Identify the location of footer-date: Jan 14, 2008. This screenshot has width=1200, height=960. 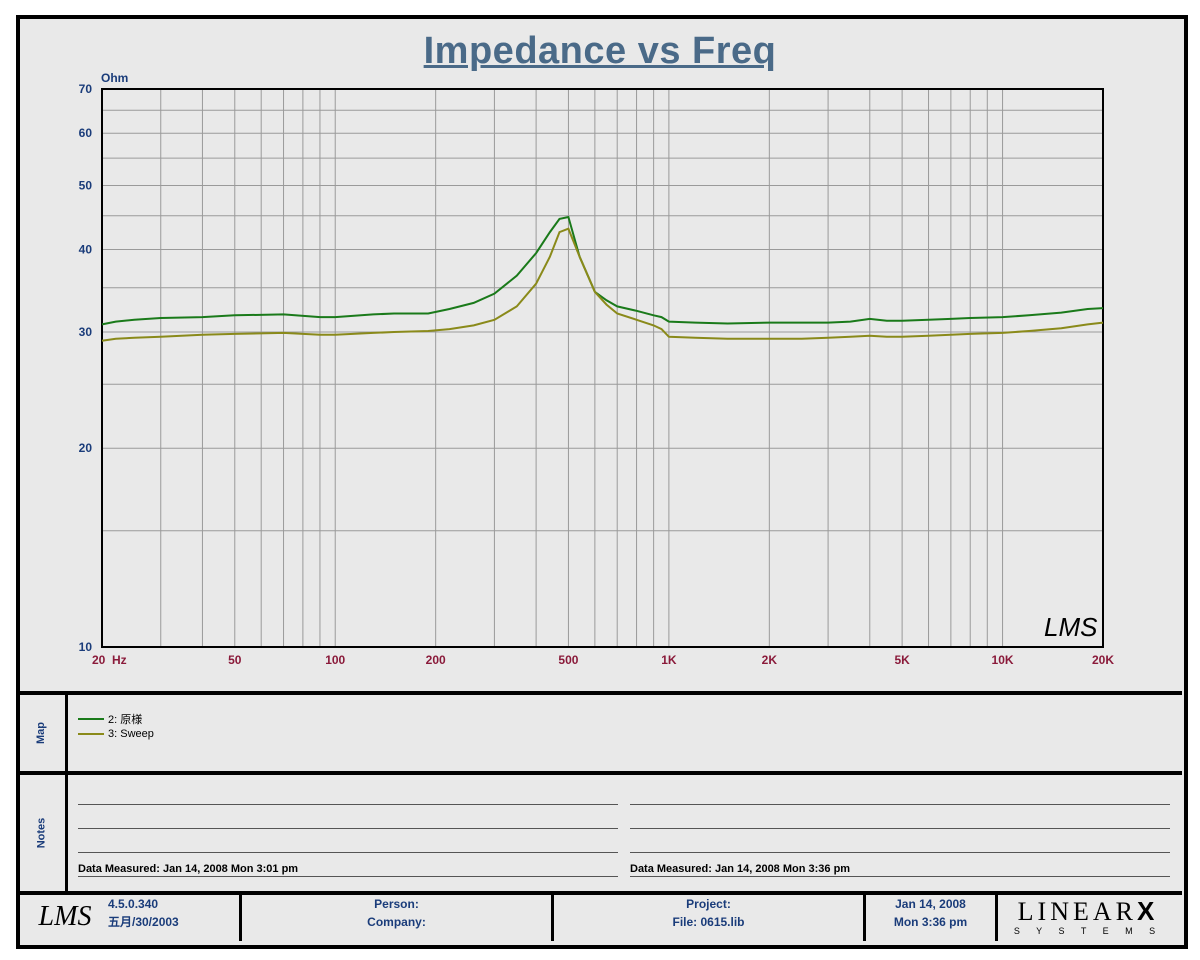
(930, 904).